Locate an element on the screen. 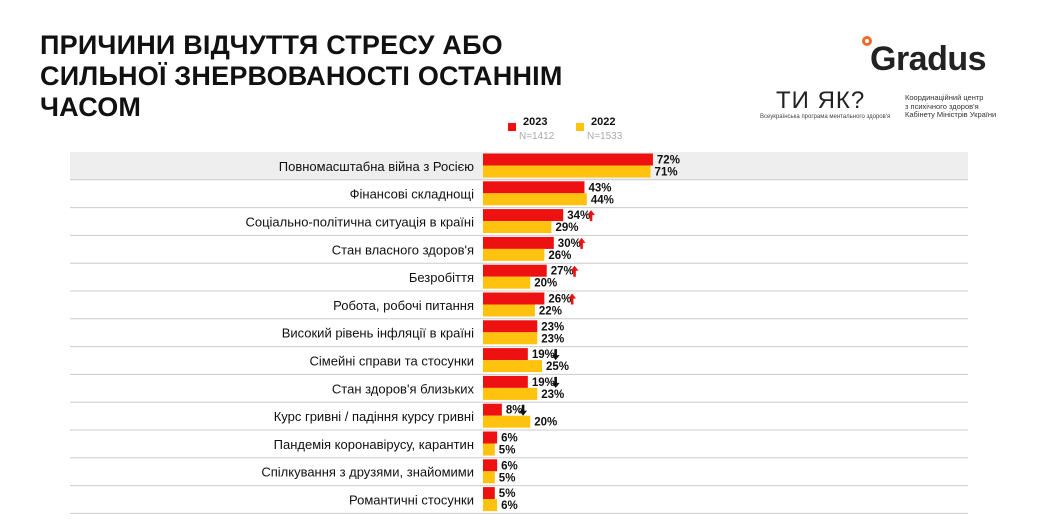 Image resolution: width=1039 pixels, height=523 pixels. value-label-2022: 22% is located at coordinates (550, 312).